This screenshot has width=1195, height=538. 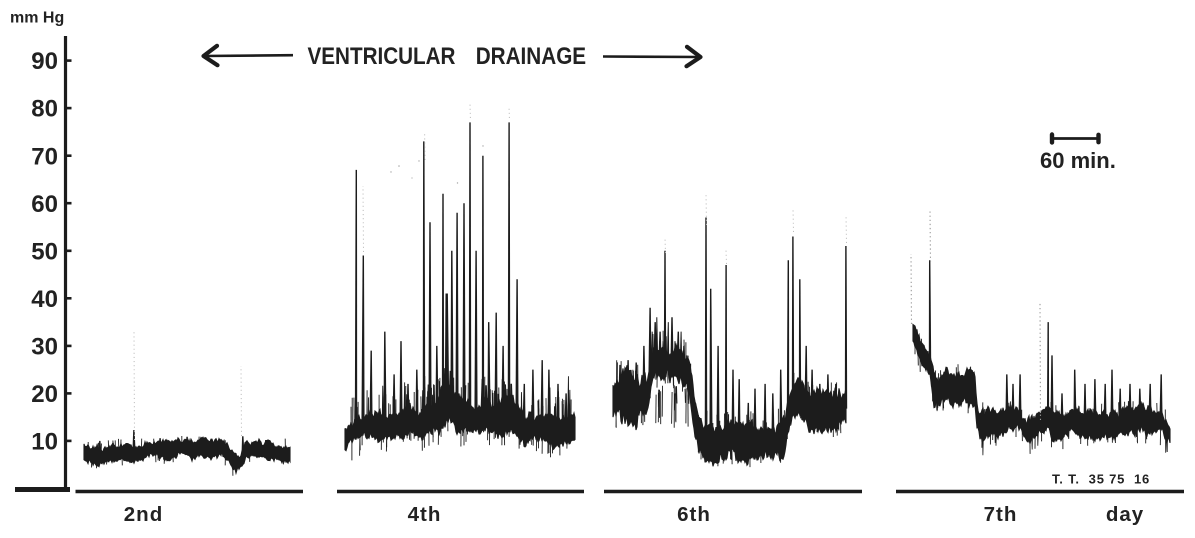 I want to click on svg-text: 50, so click(x=44, y=251).